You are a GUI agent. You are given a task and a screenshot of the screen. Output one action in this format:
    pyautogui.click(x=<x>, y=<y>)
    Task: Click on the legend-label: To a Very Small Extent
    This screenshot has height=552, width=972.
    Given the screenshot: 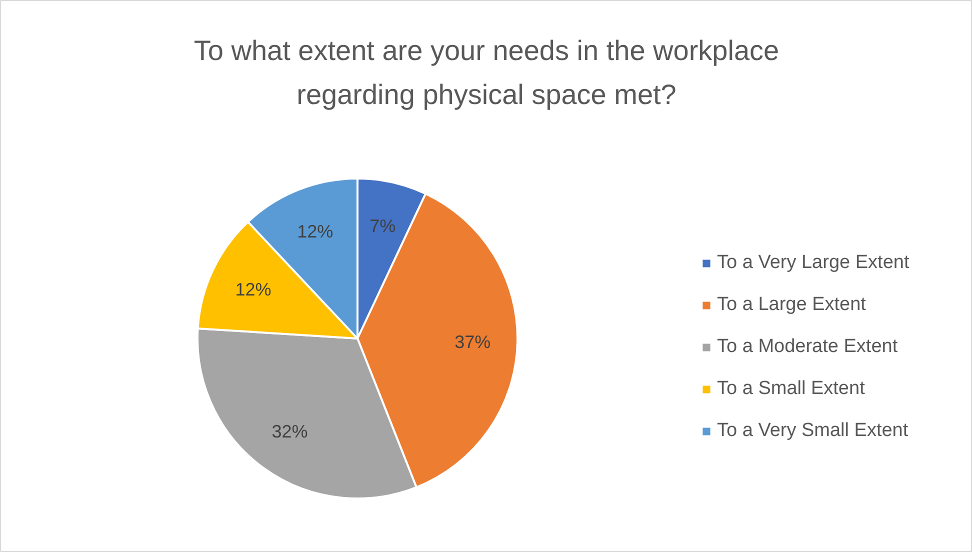 What is the action you would take?
    pyautogui.click(x=812, y=431)
    